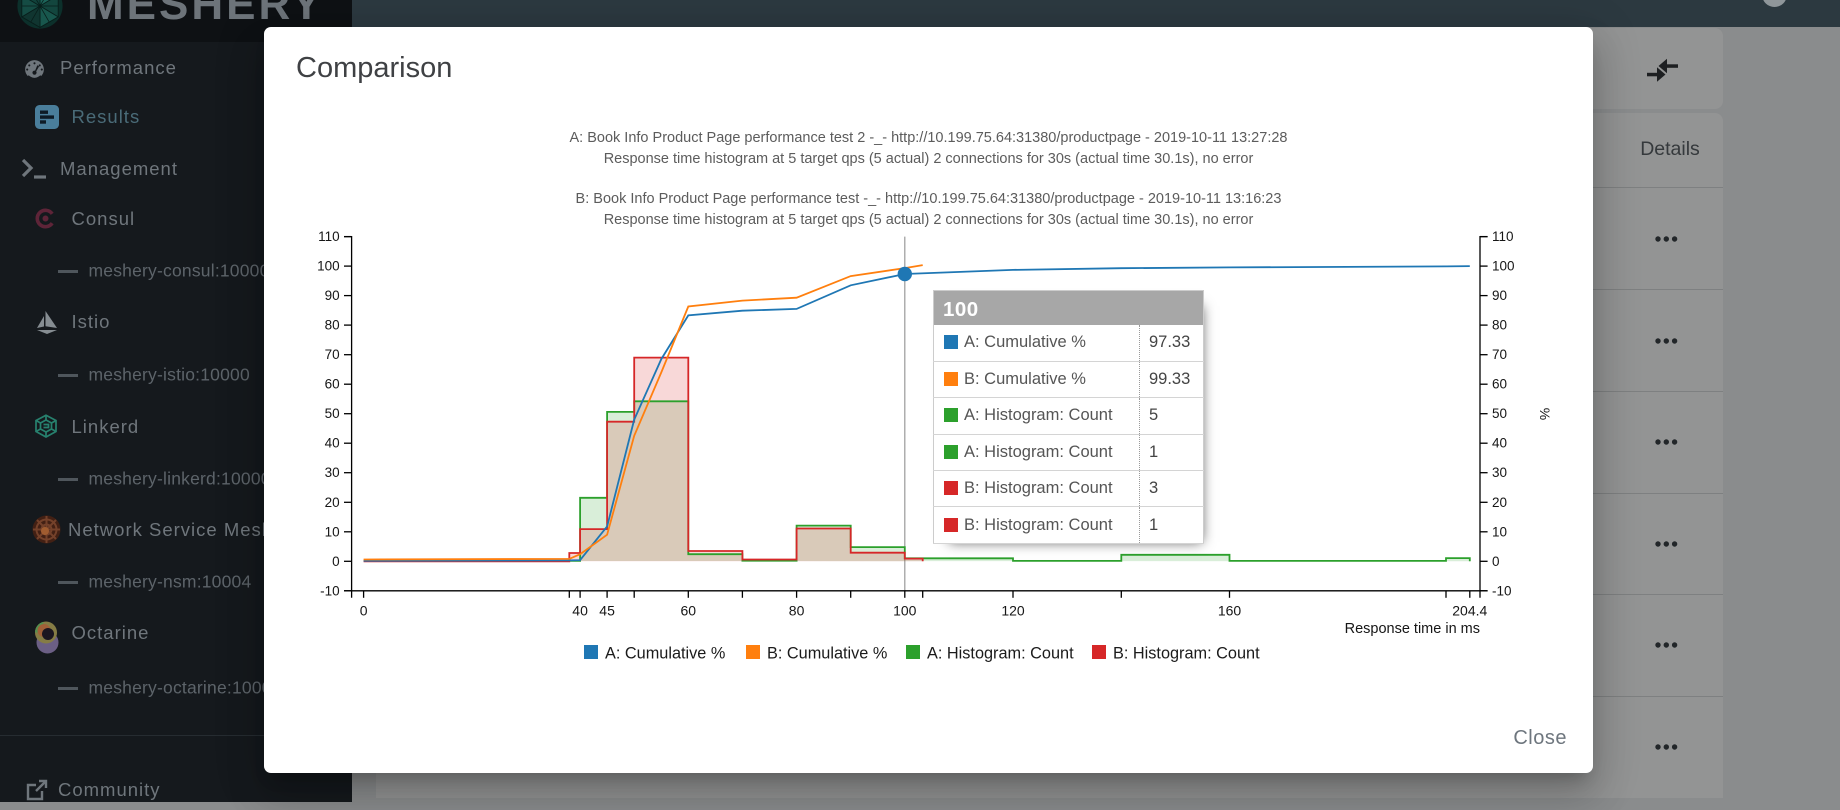 The width and height of the screenshot is (1840, 810). I want to click on svg-text: Response time in ms, so click(1412, 629).